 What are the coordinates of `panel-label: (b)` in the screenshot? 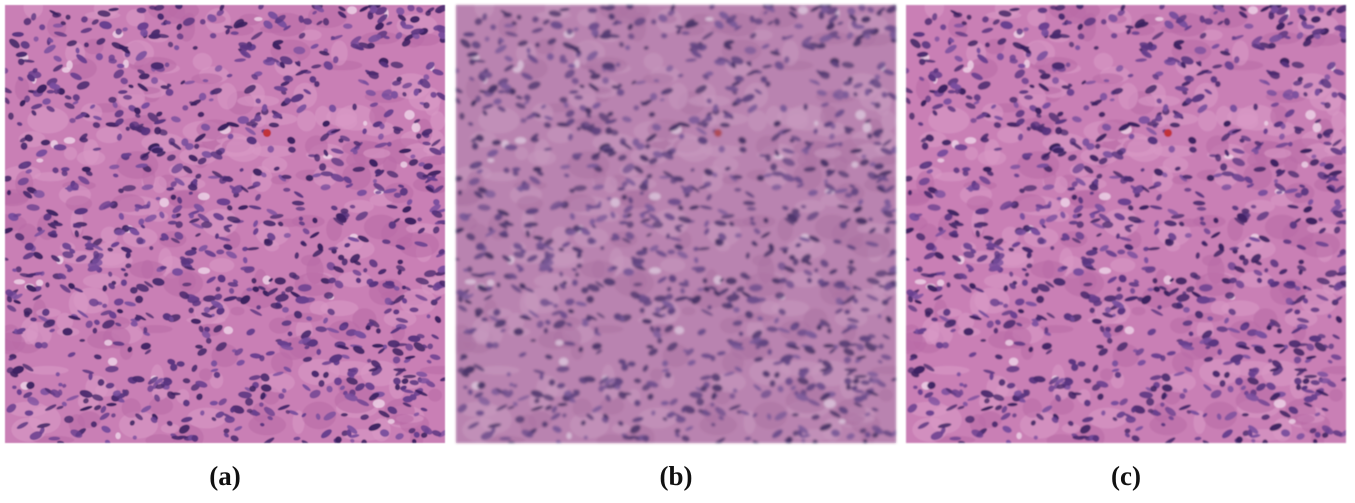 It's located at (676, 476).